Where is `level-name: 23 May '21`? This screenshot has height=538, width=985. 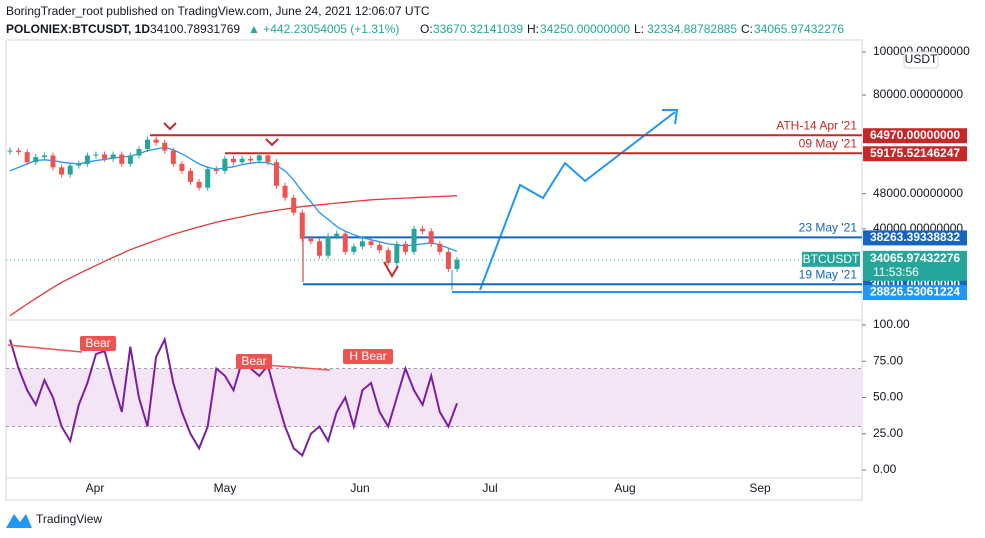
level-name: 23 May '21 is located at coordinates (828, 228).